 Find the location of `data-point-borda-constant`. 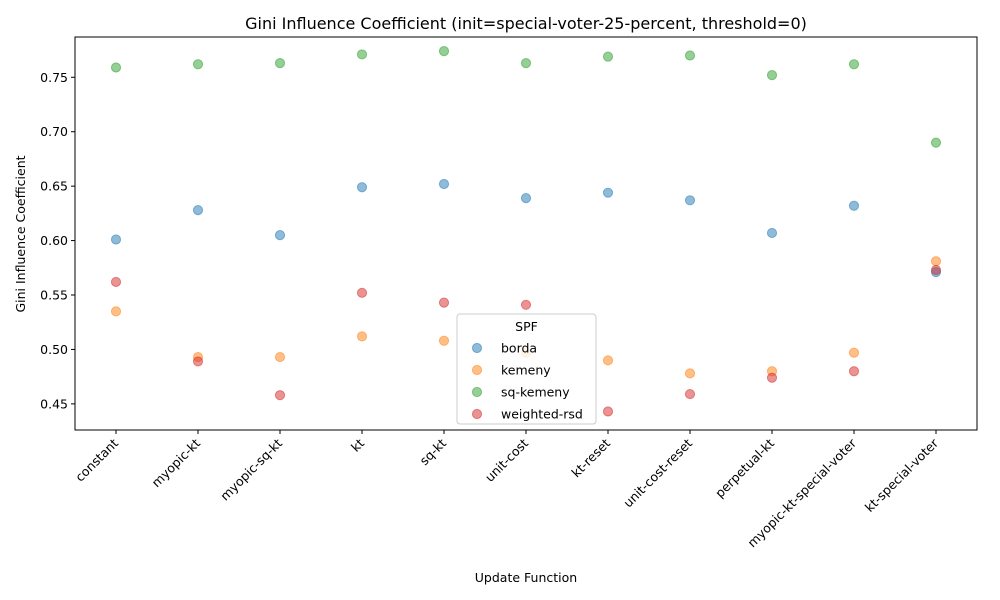

data-point-borda-constant is located at coordinates (116, 239).